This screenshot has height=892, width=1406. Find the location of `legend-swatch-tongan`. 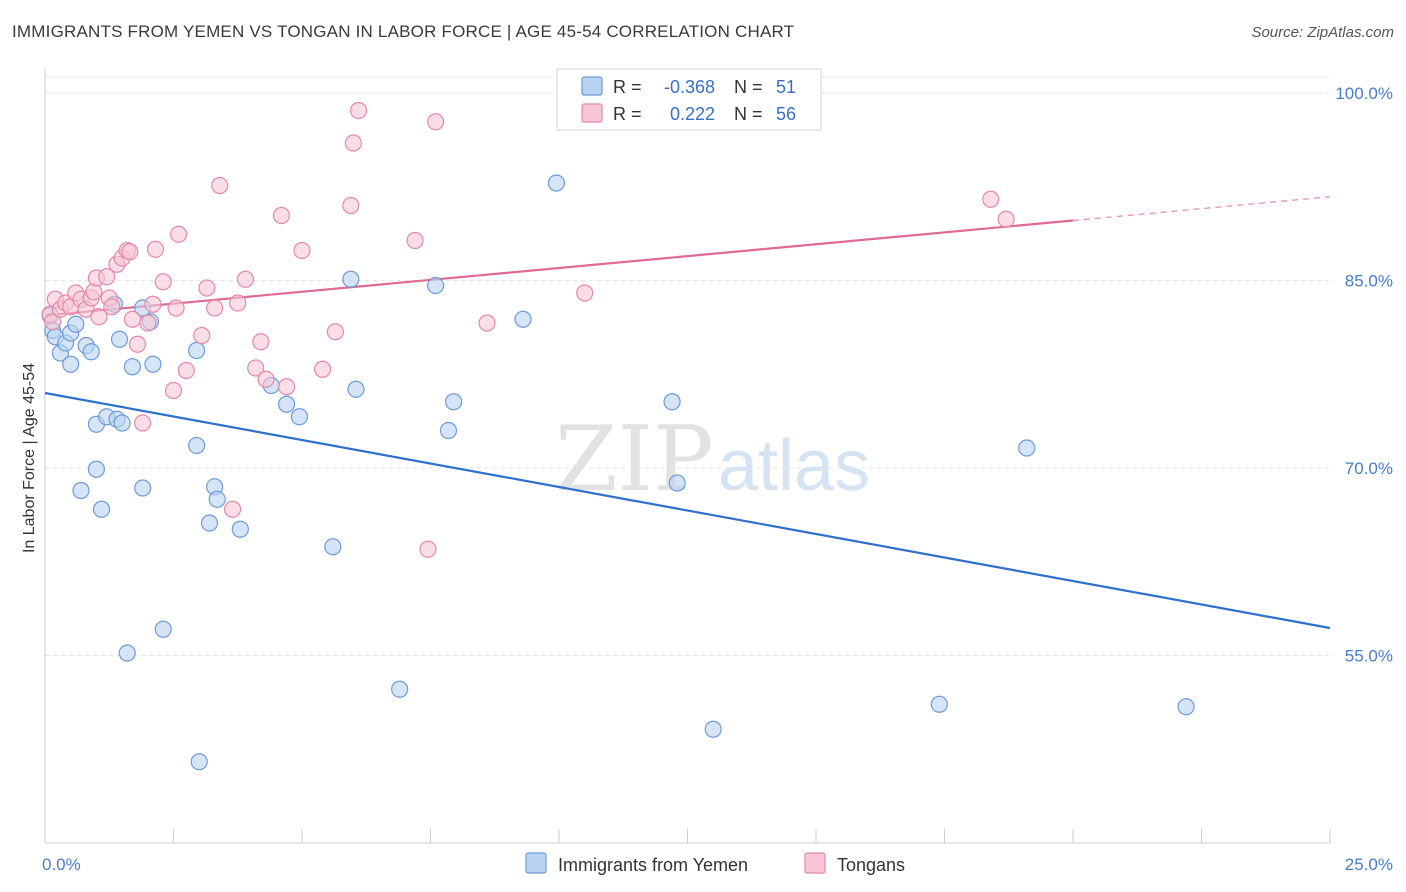

legend-swatch-tongan is located at coordinates (592, 113).